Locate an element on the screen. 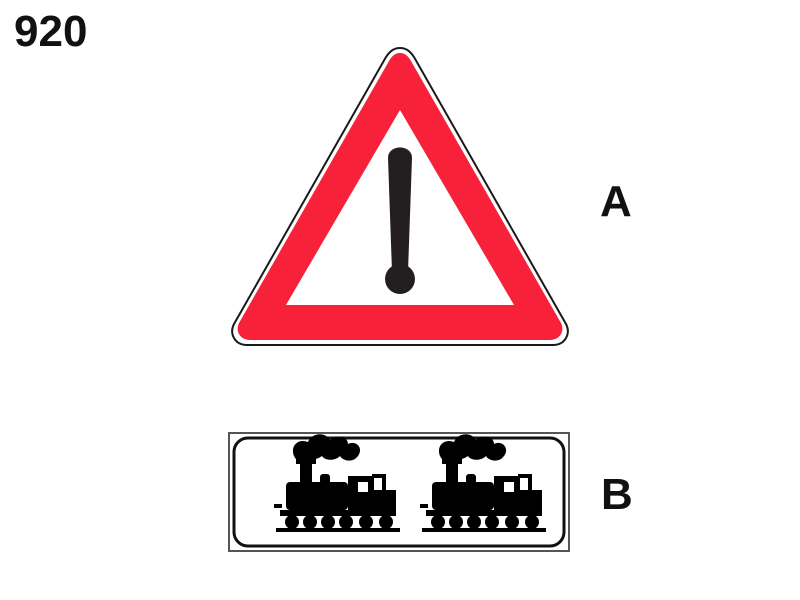 This screenshot has width=800, height=600. steam-locomotive-panel-sign is located at coordinates (399, 492).